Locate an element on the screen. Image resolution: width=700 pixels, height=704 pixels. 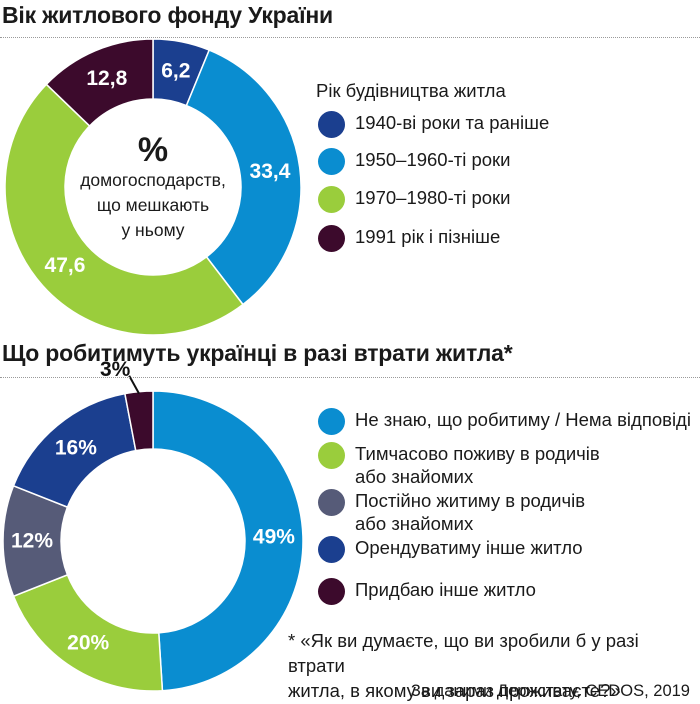
footnote-line-2: житла, в якому ви зараз проживаєте?» is located at coordinates (454, 690).